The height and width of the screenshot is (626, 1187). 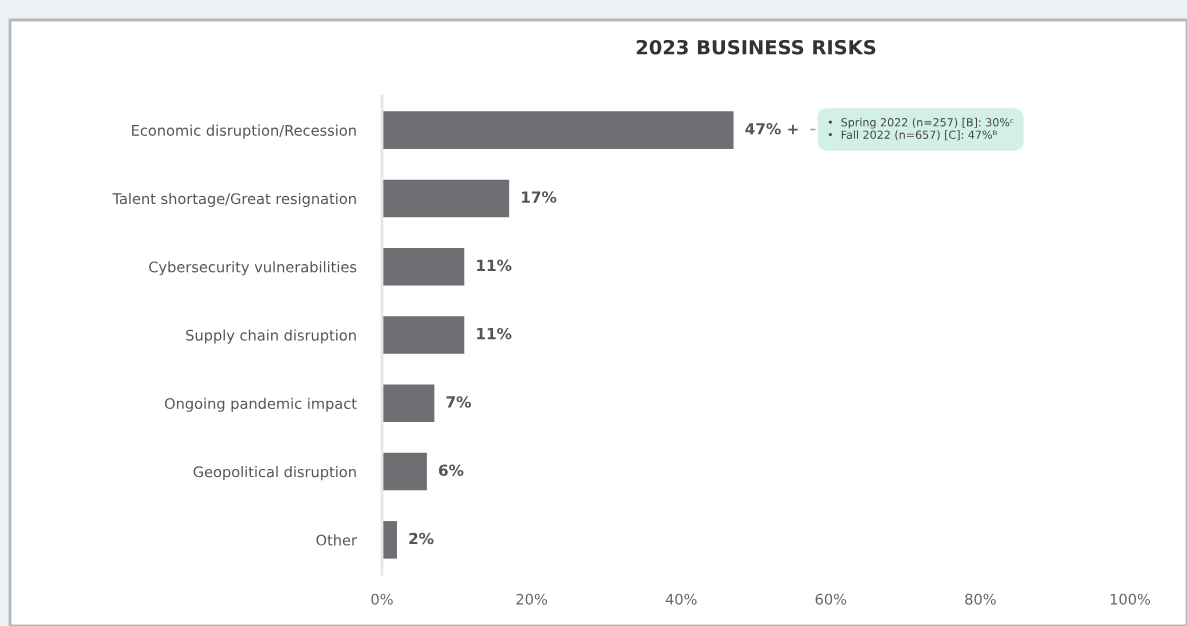 What do you see at coordinates (539, 197) in the screenshot?
I see `data-label: 17%` at bounding box center [539, 197].